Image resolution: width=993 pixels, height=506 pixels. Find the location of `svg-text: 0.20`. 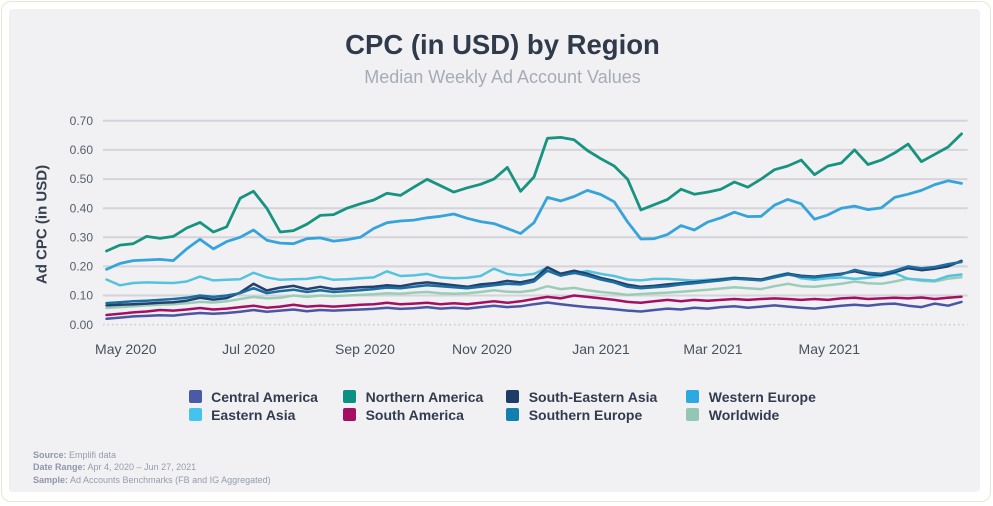

svg-text: 0.20 is located at coordinates (82, 267).